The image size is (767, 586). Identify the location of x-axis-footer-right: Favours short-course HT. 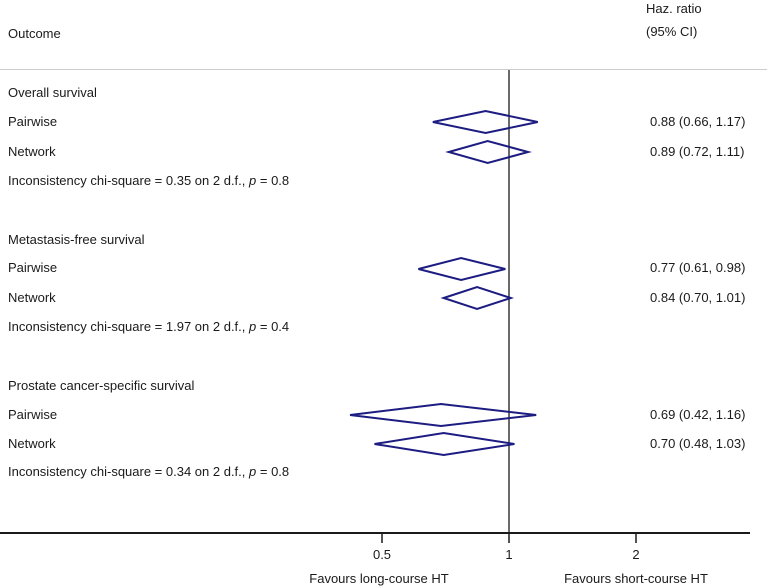
(636, 578).